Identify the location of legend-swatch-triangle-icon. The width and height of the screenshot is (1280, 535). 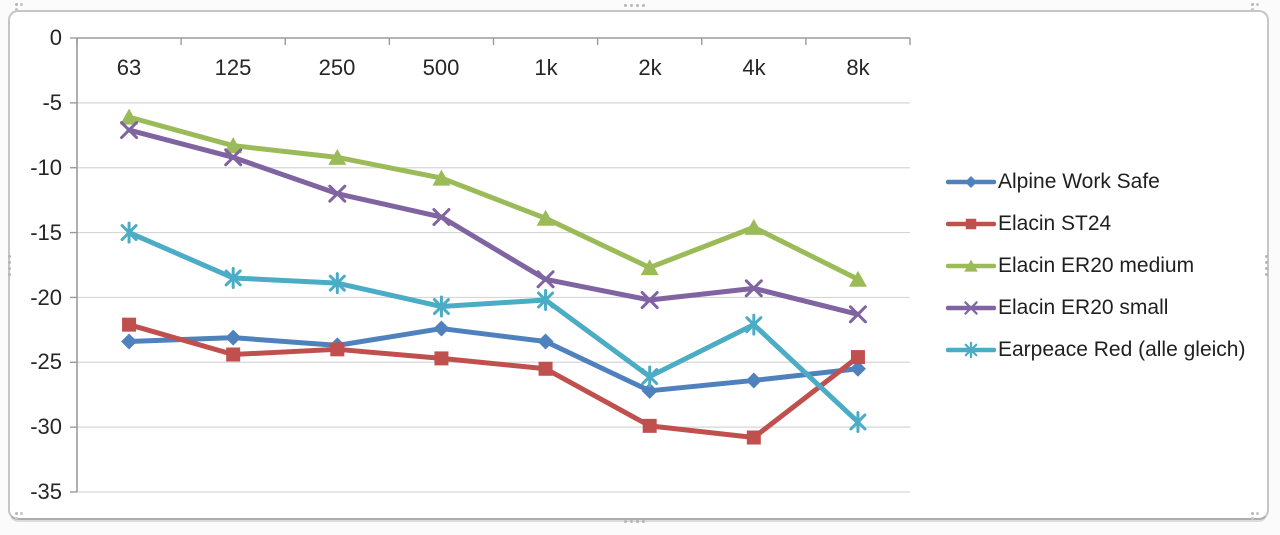
(971, 265).